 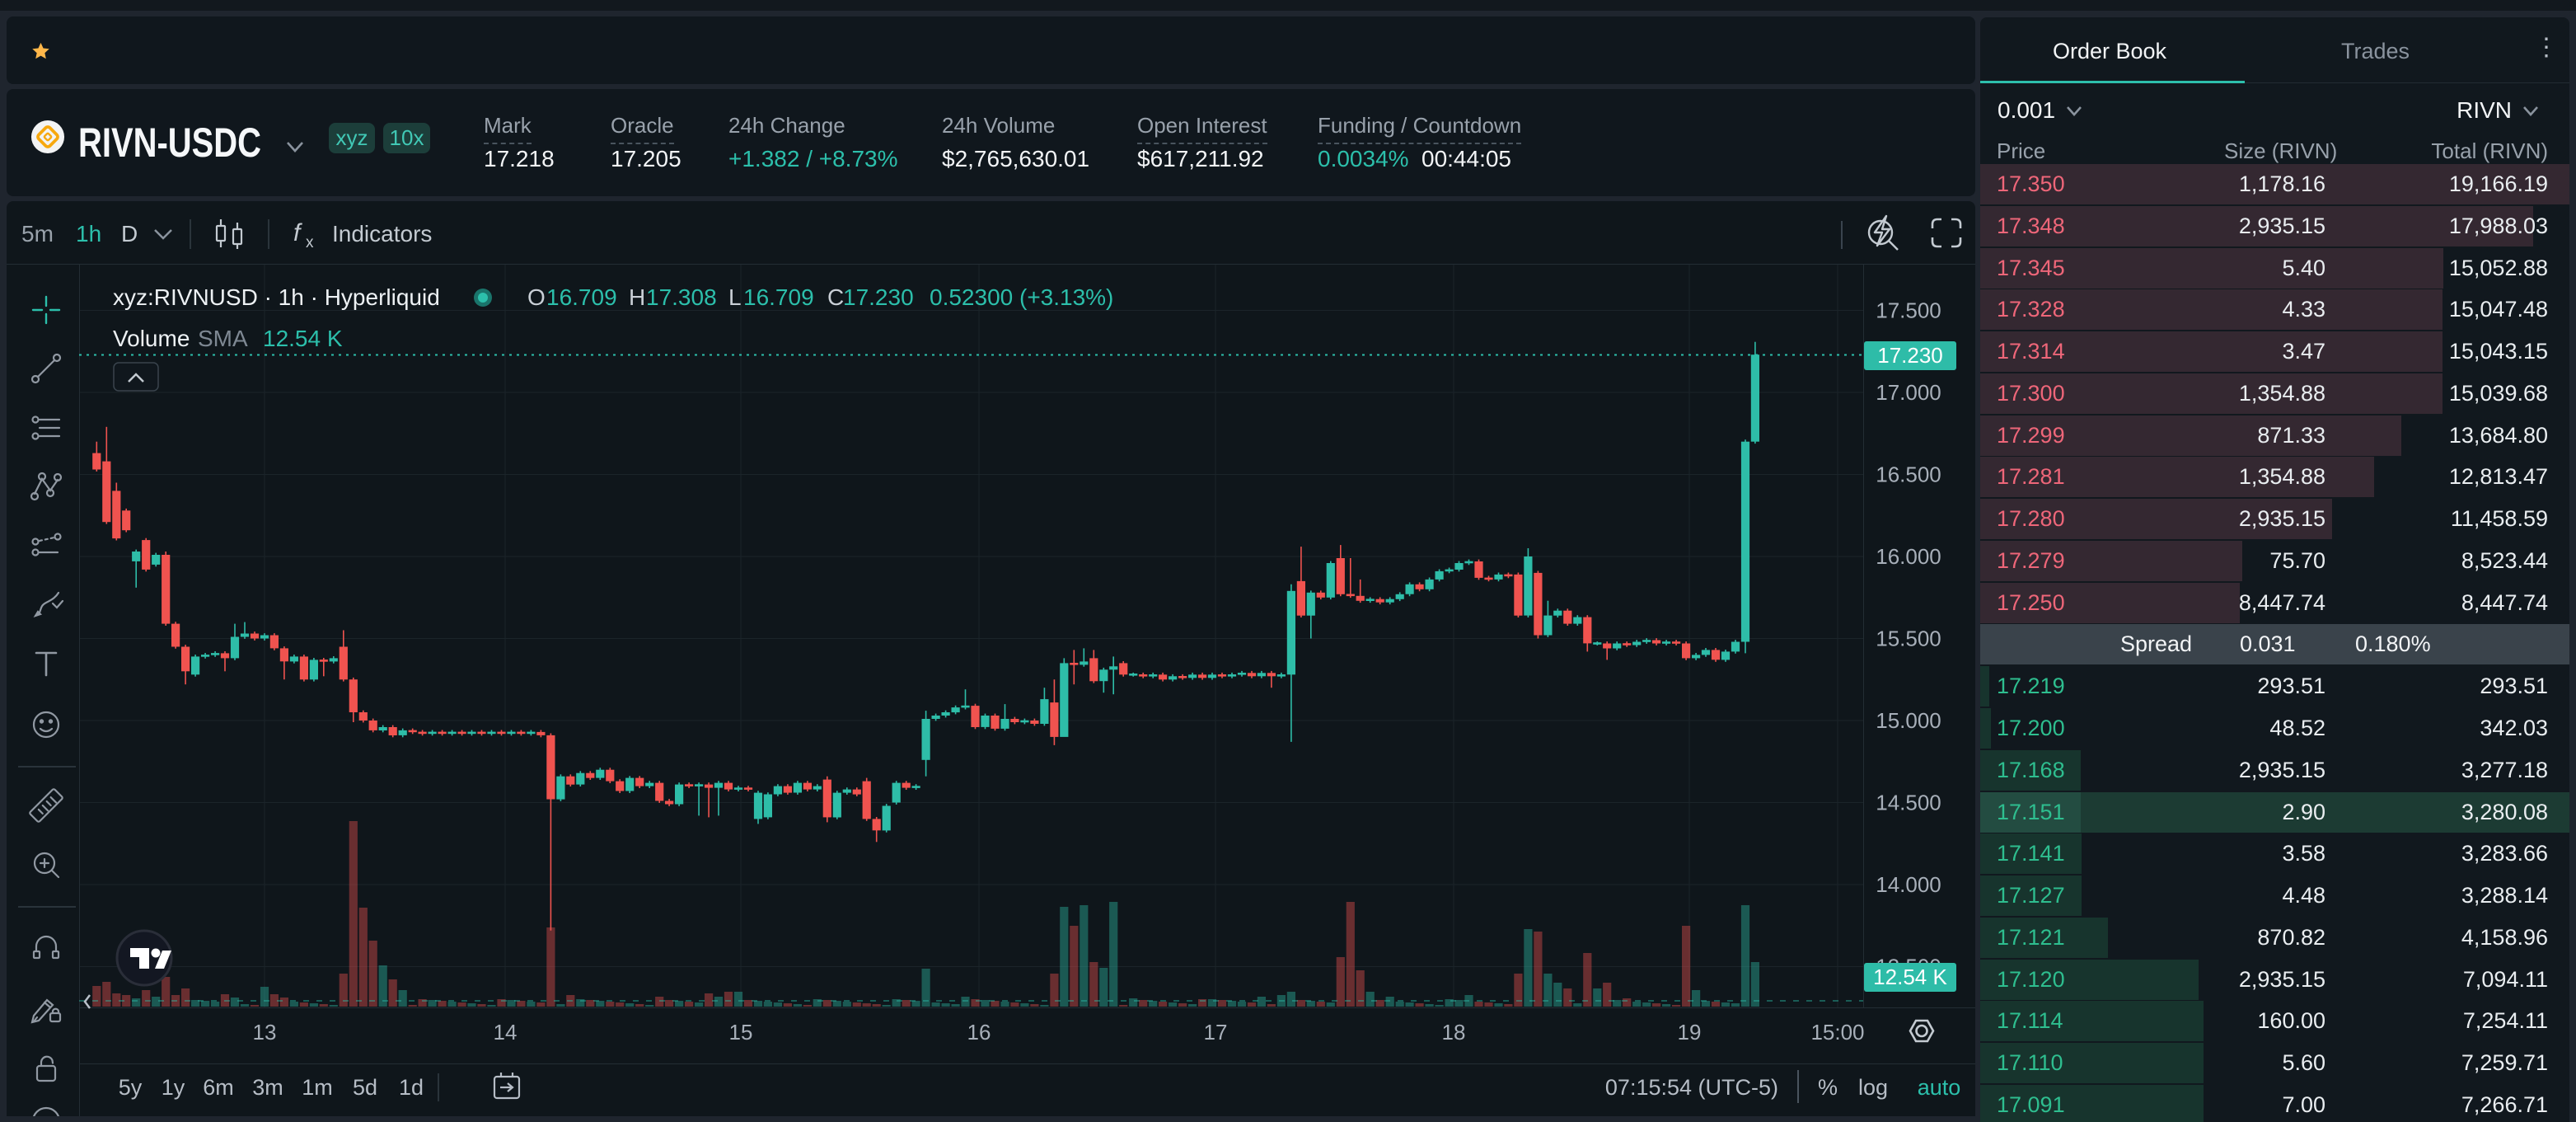 I want to click on svg-text: 1y, so click(x=173, y=1087).